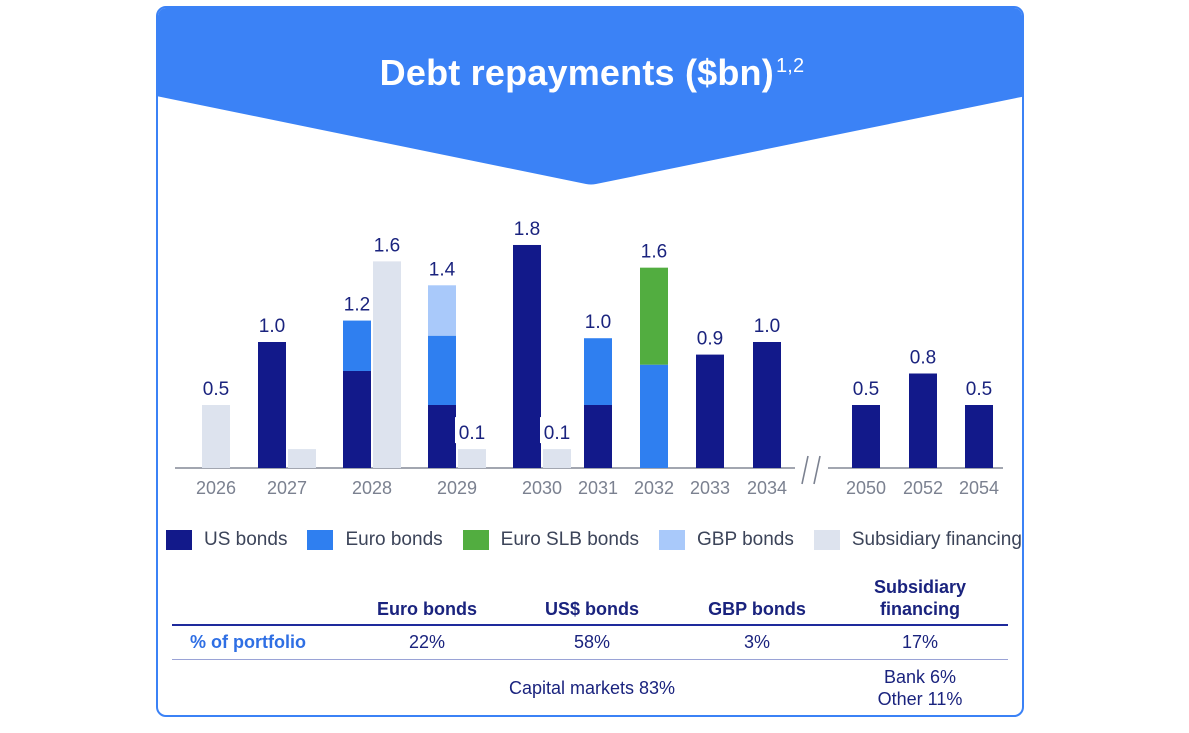  Describe the element at coordinates (472, 433) in the screenshot. I see `data-label-2029-1: 0.1` at that location.